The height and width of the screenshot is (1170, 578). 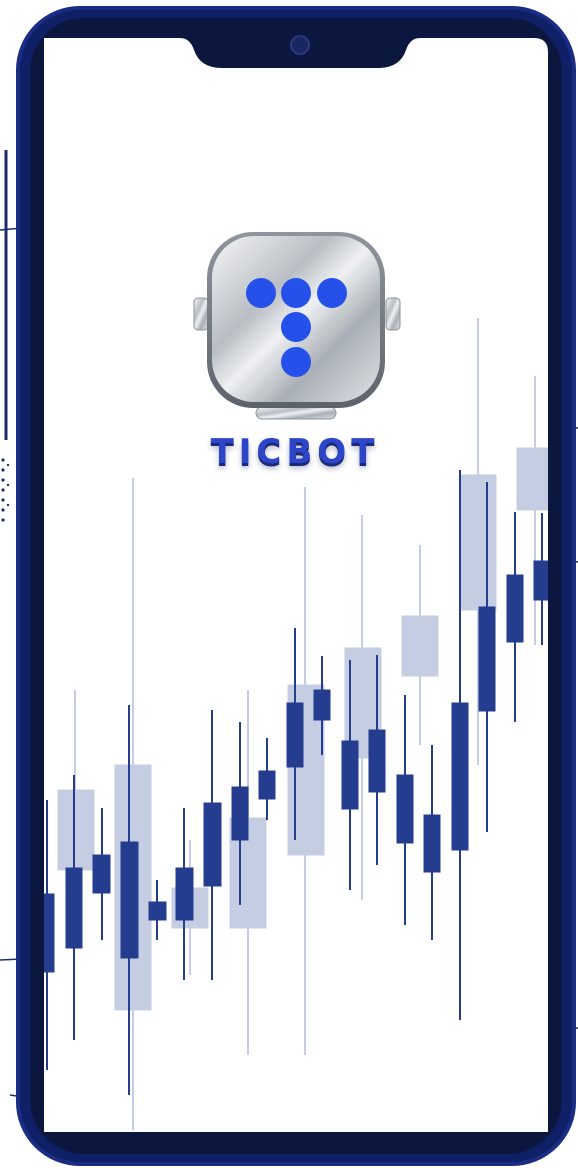 What do you see at coordinates (297, 326) in the screenshot?
I see `robot-head-t-logo-icon` at bounding box center [297, 326].